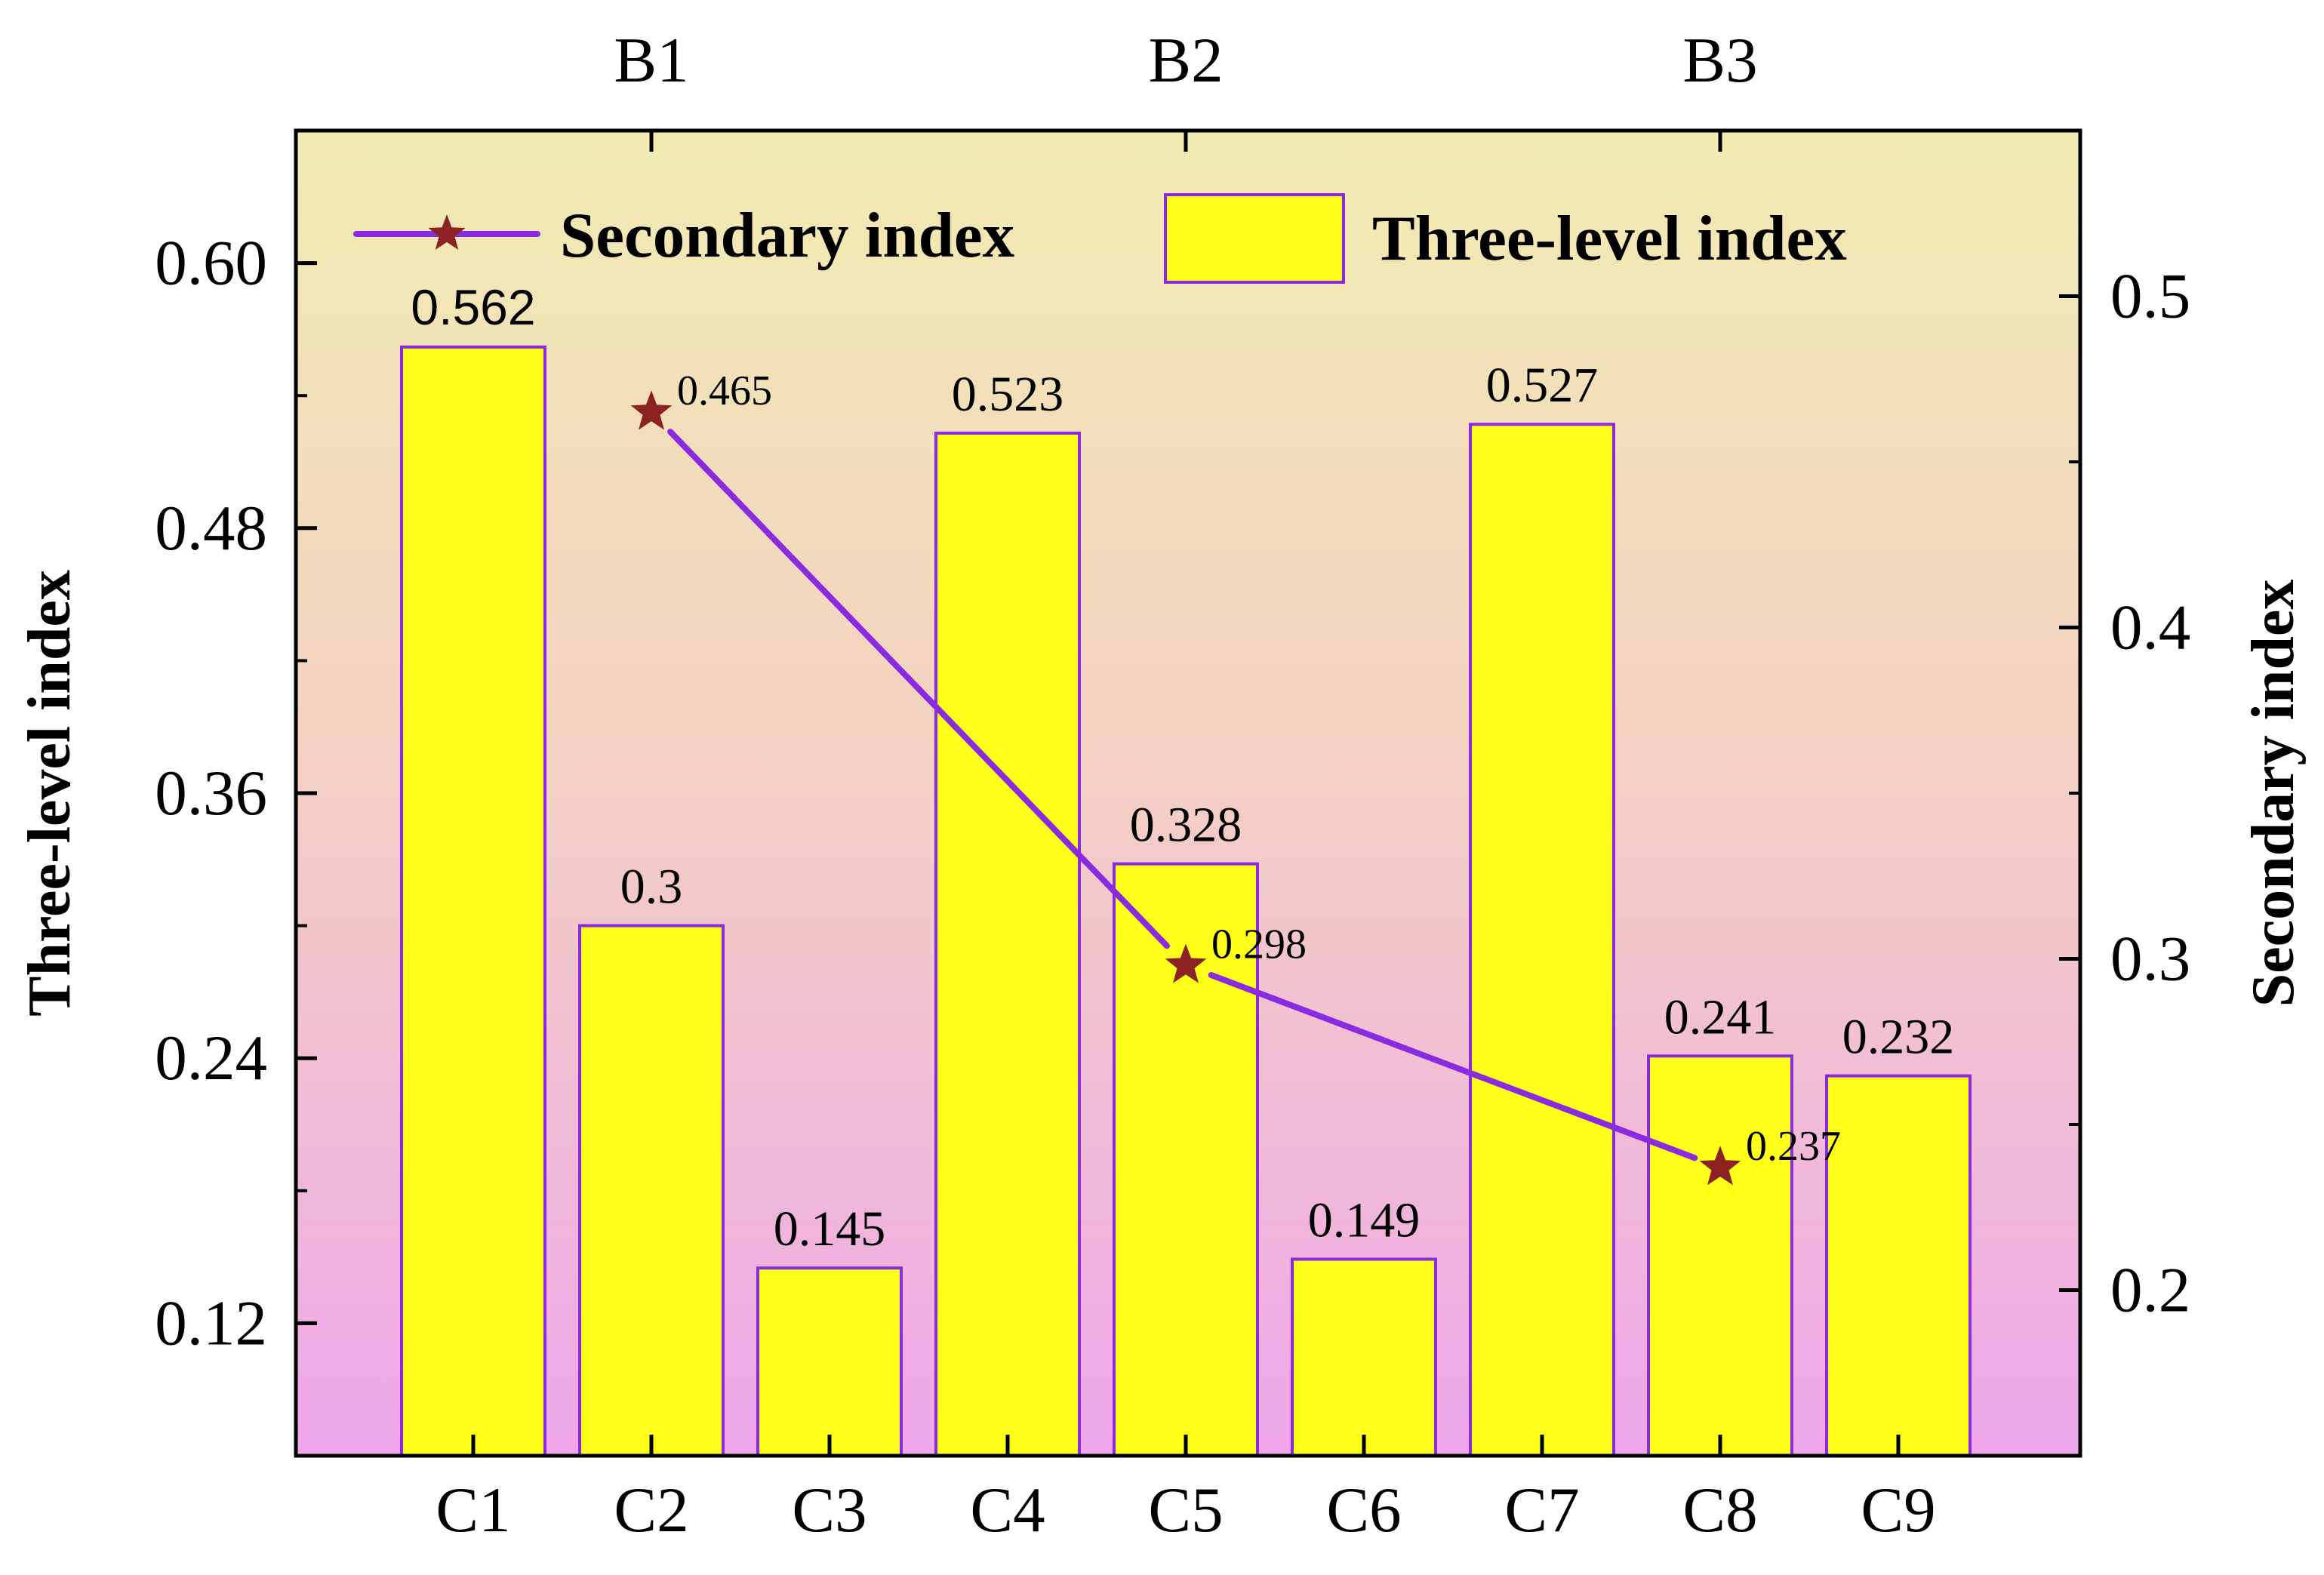 The width and height of the screenshot is (2324, 1575). What do you see at coordinates (1186, 963) in the screenshot?
I see `secondary-marker-C5` at bounding box center [1186, 963].